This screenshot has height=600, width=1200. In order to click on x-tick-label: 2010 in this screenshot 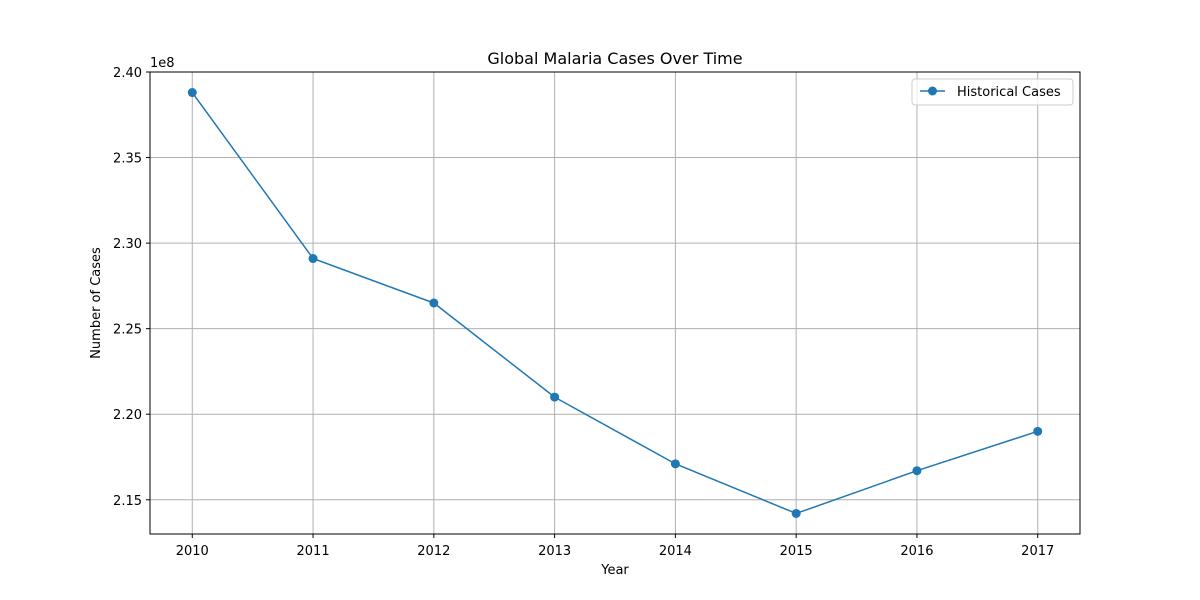, I will do `click(192, 551)`.